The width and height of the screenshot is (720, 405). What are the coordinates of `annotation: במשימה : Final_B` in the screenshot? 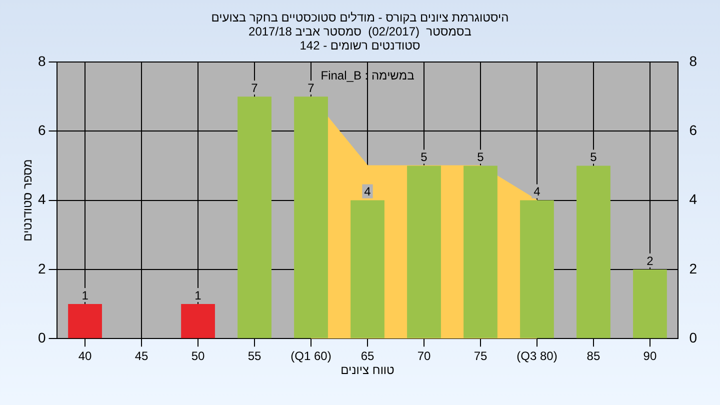 It's located at (367, 75).